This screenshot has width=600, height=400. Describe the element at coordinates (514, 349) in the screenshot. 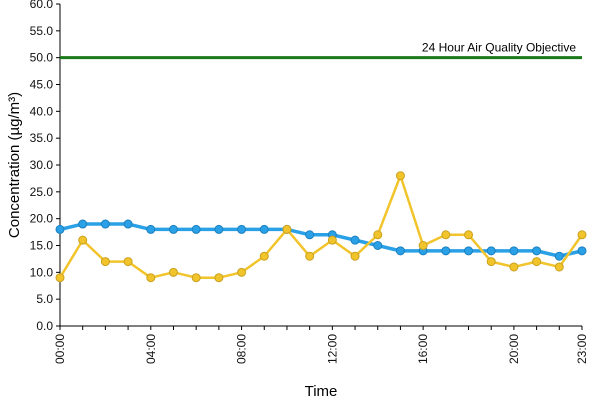

I see `x-tick-label: 20:00` at that location.